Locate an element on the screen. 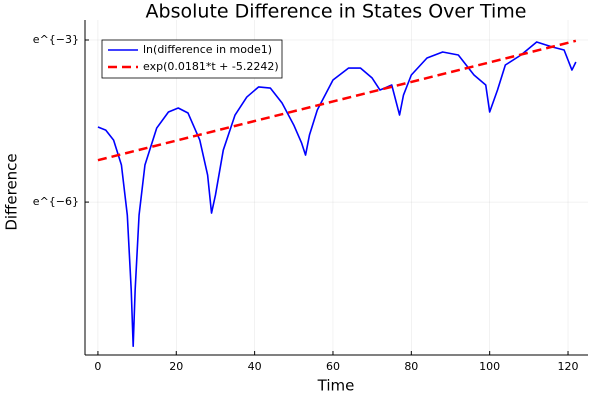  legend-box is located at coordinates (192, 59).